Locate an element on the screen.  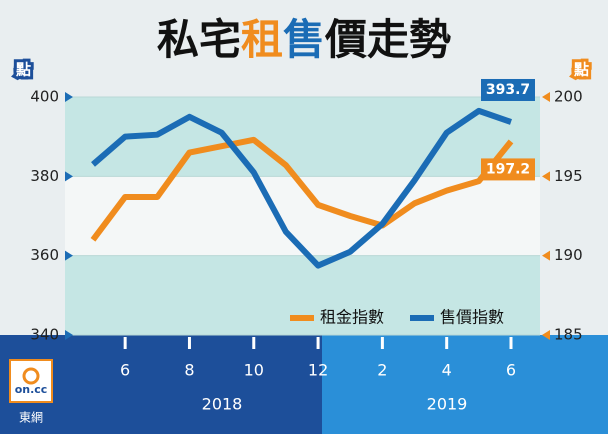
logo-box is located at coordinates (31, 381).